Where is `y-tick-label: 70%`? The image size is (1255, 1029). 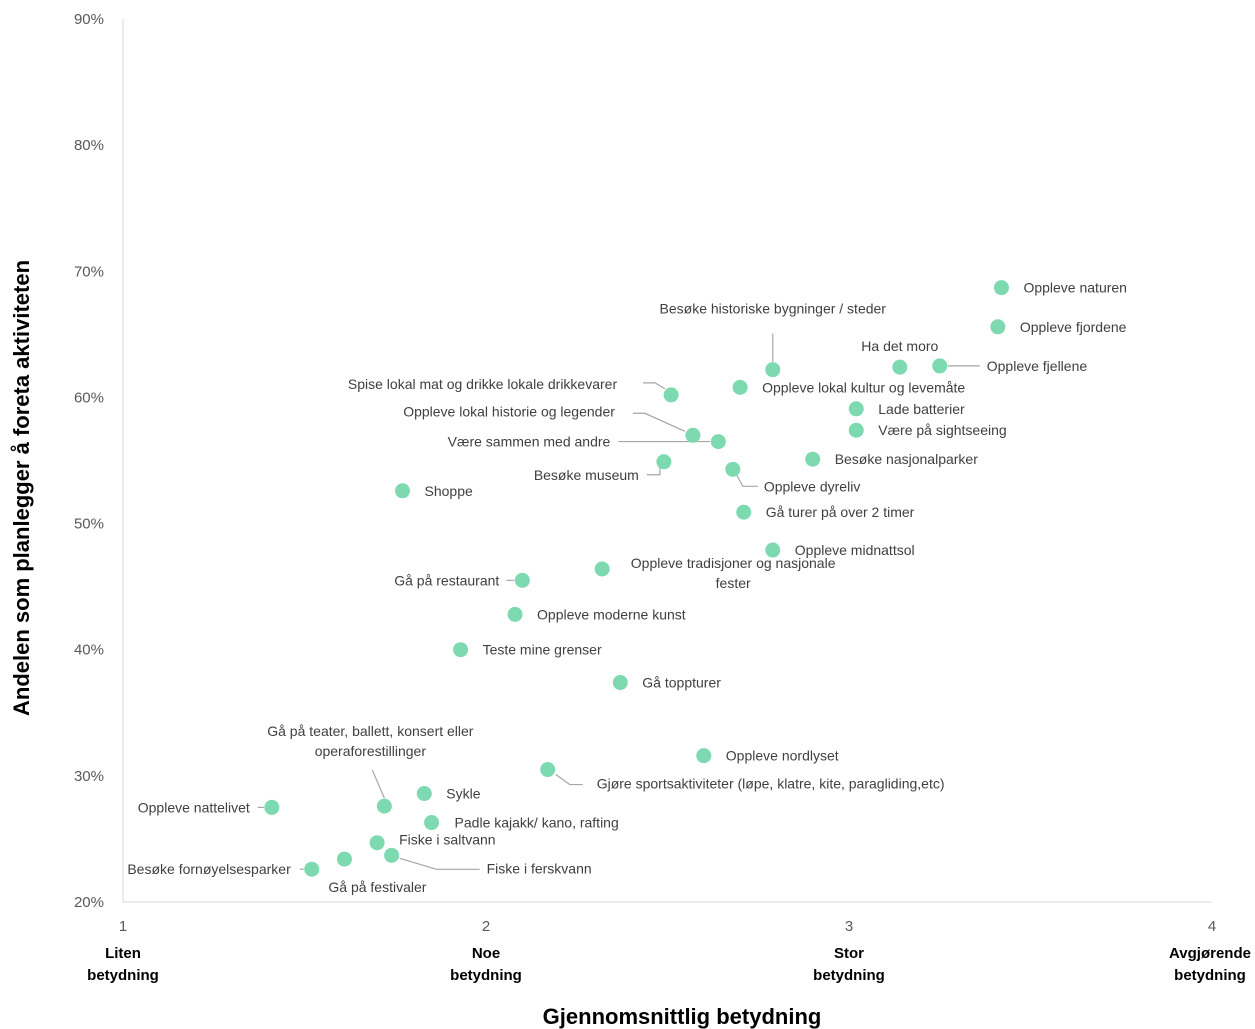 y-tick-label: 70% is located at coordinates (89, 271).